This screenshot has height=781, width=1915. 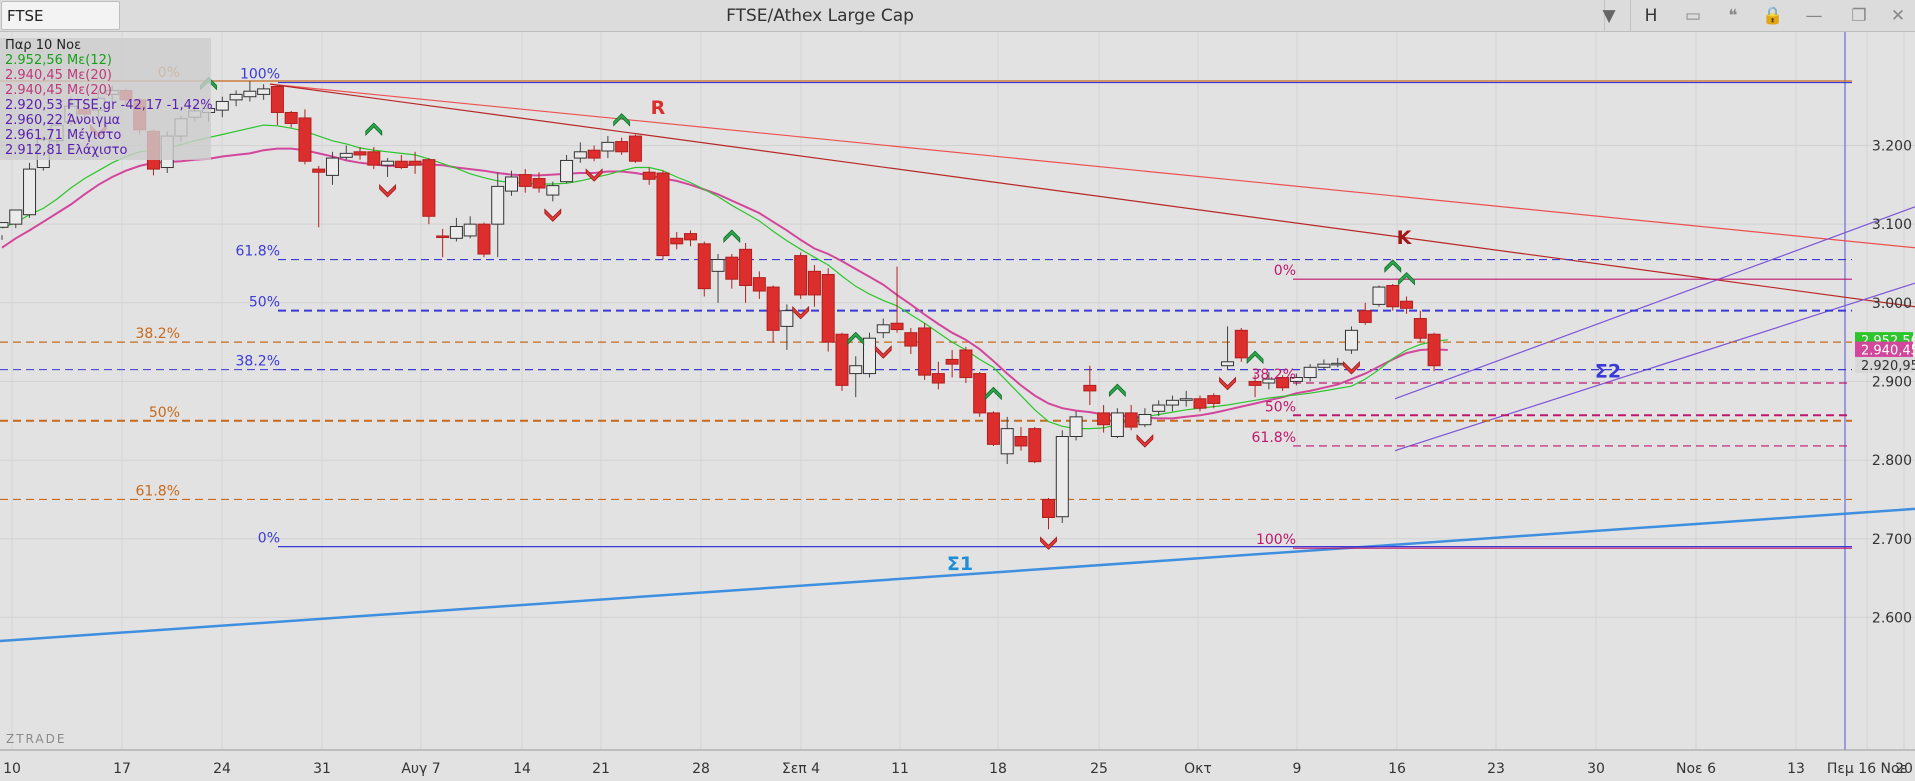 What do you see at coordinates (1892, 382) in the screenshot?
I see `y-tick-label: 2.900` at bounding box center [1892, 382].